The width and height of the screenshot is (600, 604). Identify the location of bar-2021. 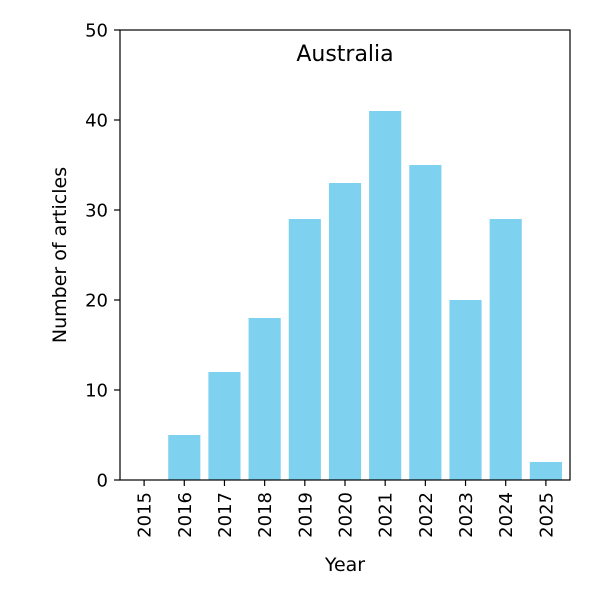
(385, 295).